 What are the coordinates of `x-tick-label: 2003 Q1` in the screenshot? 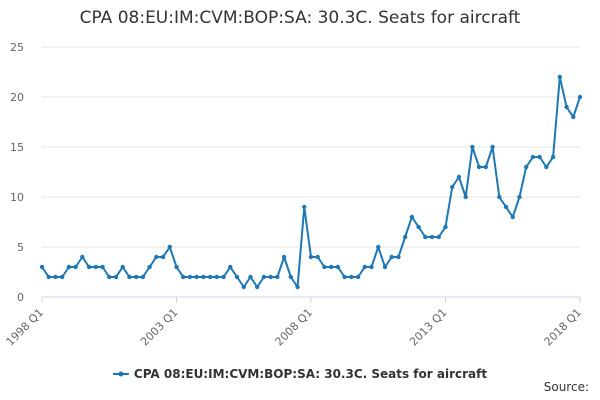 It's located at (159, 327).